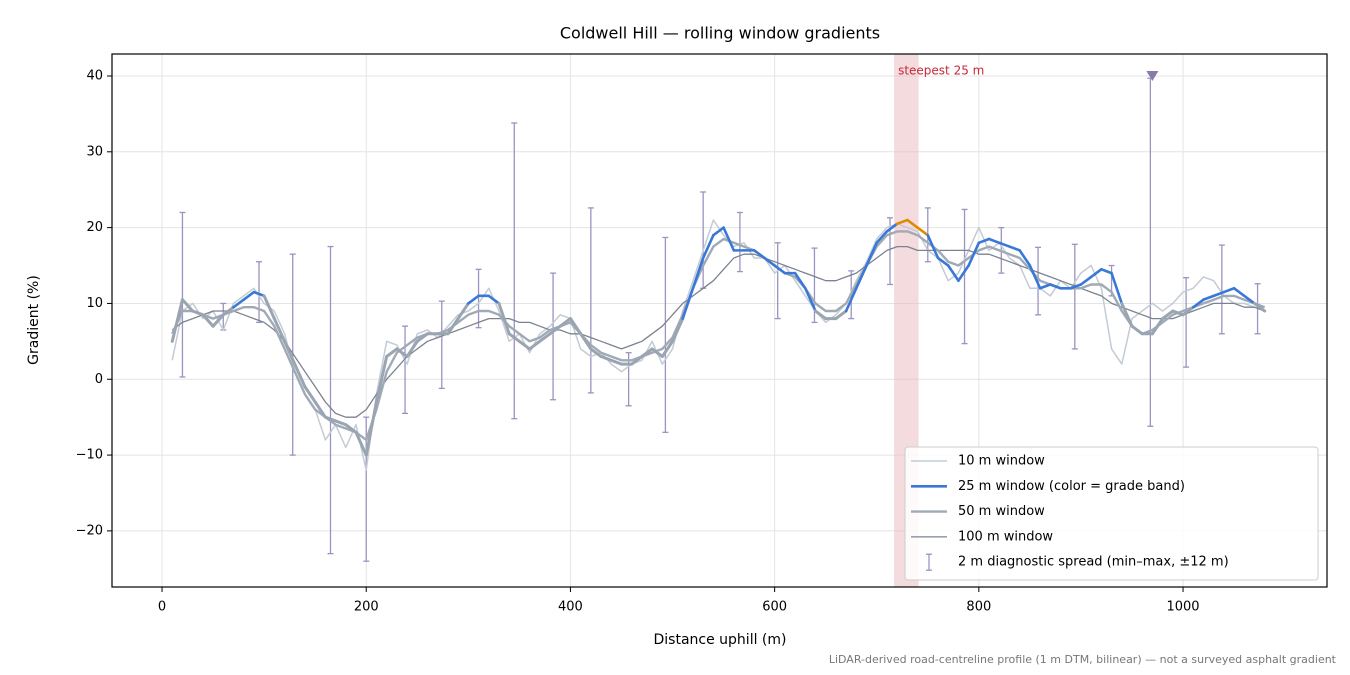 The width and height of the screenshot is (1350, 675). Describe the element at coordinates (570, 607) in the screenshot. I see `x-tick-label: 400` at that location.